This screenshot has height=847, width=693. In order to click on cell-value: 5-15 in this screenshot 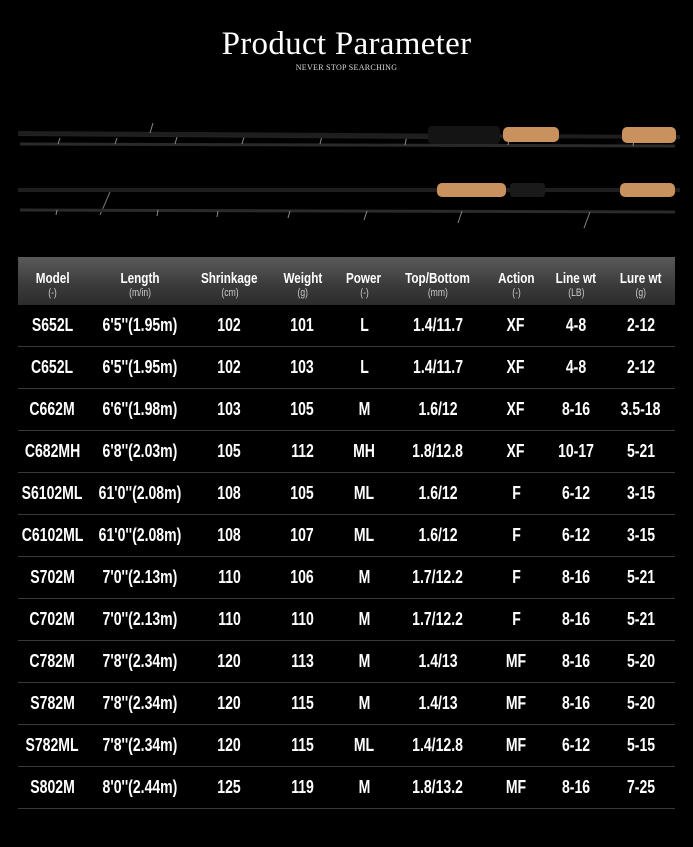, I will do `click(641, 745)`.